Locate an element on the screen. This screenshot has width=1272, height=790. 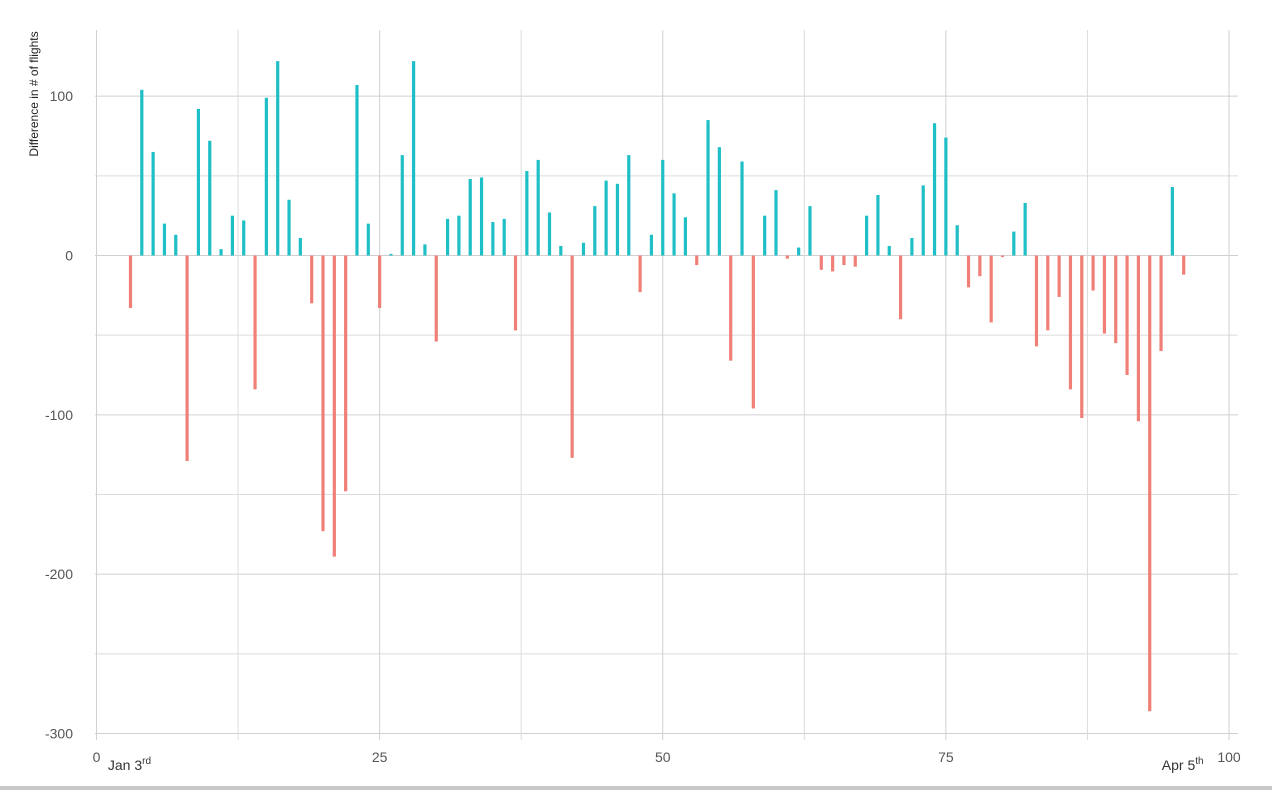
y-axis-label: Difference in # of flights is located at coordinates (34, 93).